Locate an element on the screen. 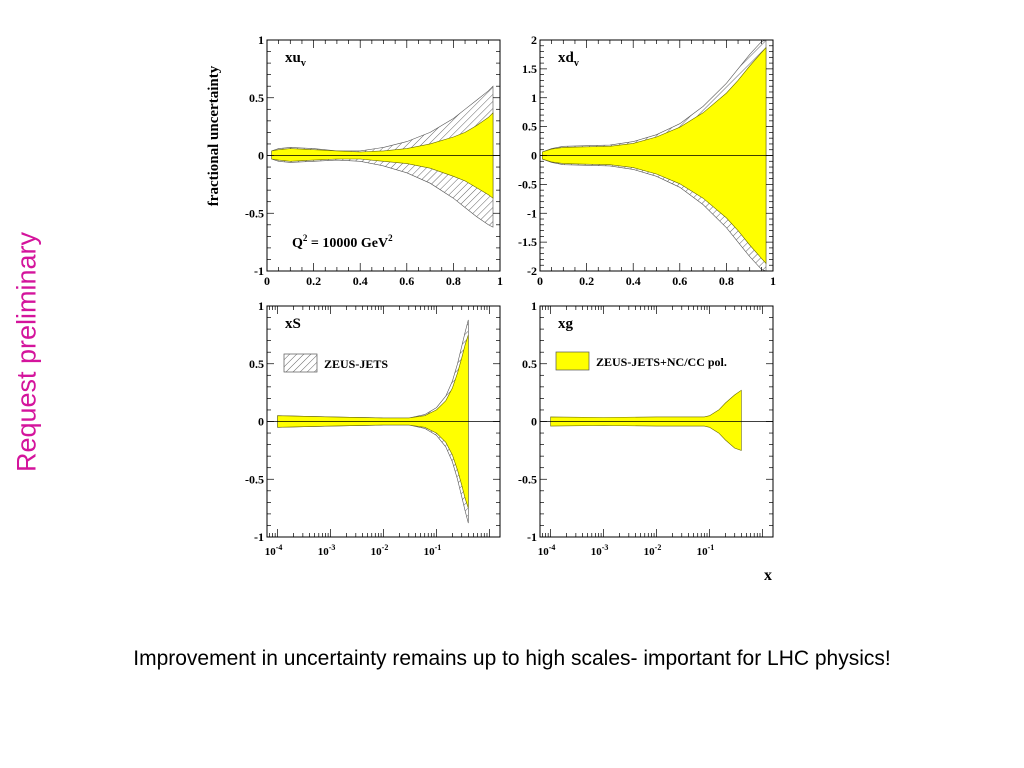 The height and width of the screenshot is (768, 1024). xS-x-tick-label: 10⁻² is located at coordinates (380, 550).